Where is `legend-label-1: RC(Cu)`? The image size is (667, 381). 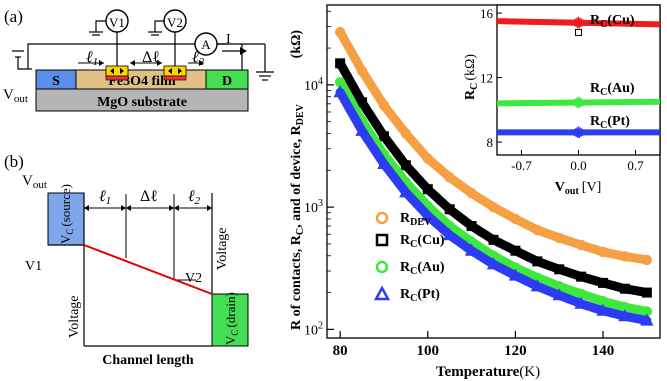 legend-label-1: RC(Cu) is located at coordinates (422, 241).